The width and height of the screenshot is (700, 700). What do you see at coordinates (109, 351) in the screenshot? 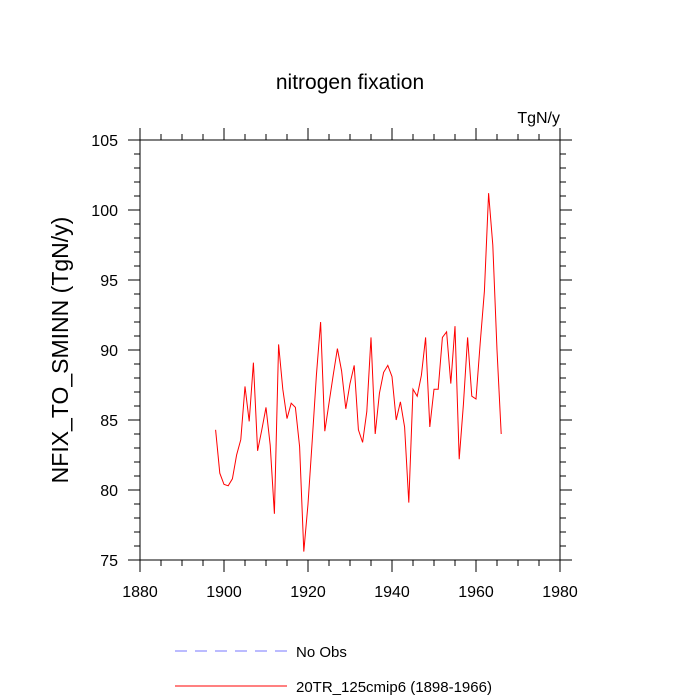
I see `y-tick-label: 90` at bounding box center [109, 351].